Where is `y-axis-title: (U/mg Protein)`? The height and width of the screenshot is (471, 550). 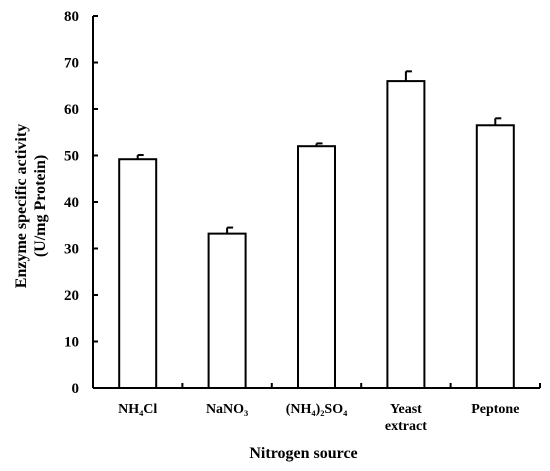
y-axis-title: (U/mg Protein) is located at coordinates (40, 206).